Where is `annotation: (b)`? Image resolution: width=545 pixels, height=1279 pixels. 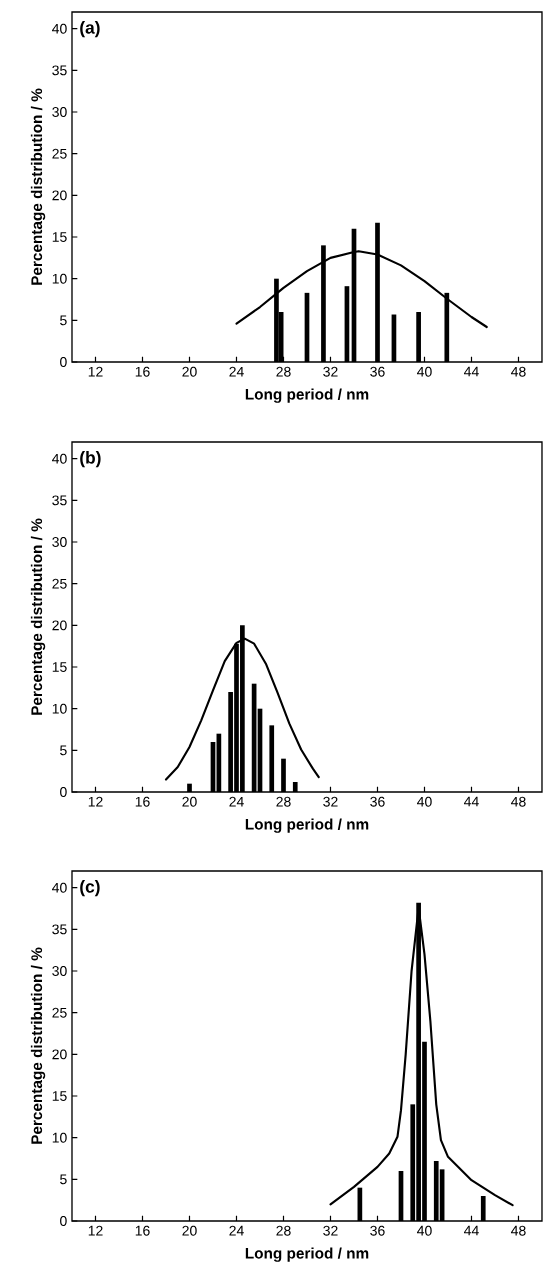 annotation: (b) is located at coordinates (90, 459).